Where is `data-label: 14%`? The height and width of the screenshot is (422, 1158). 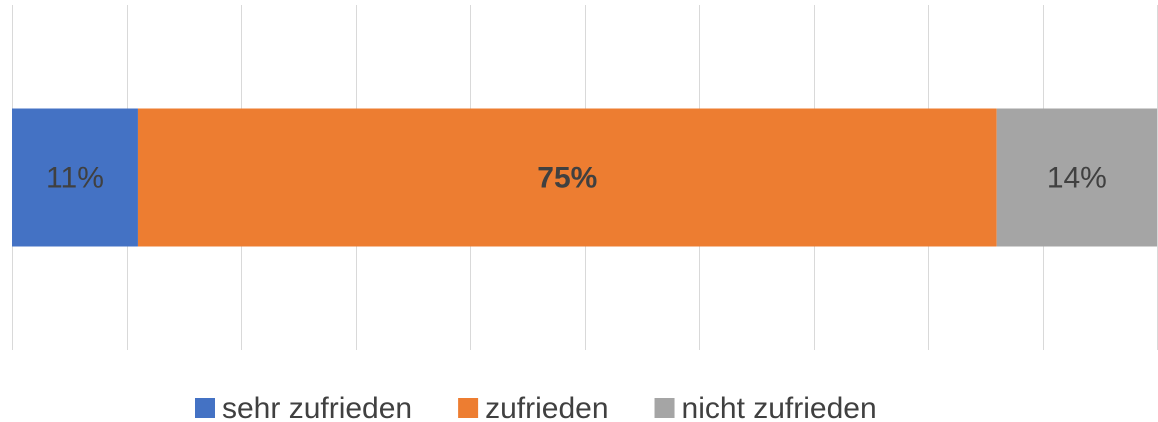
data-label: 14% is located at coordinates (1077, 177).